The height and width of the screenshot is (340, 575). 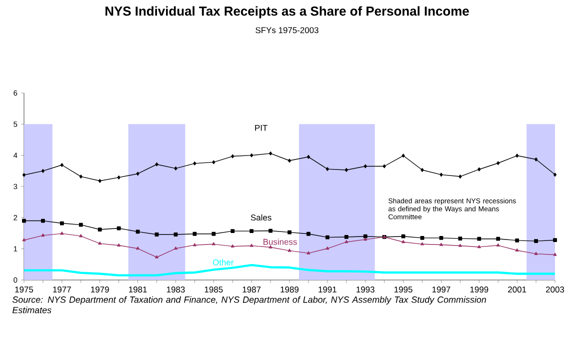 What do you see at coordinates (287, 12) in the screenshot?
I see `chart-title: NYS Individual Tax Receipts as a Share of Personal Income` at bounding box center [287, 12].